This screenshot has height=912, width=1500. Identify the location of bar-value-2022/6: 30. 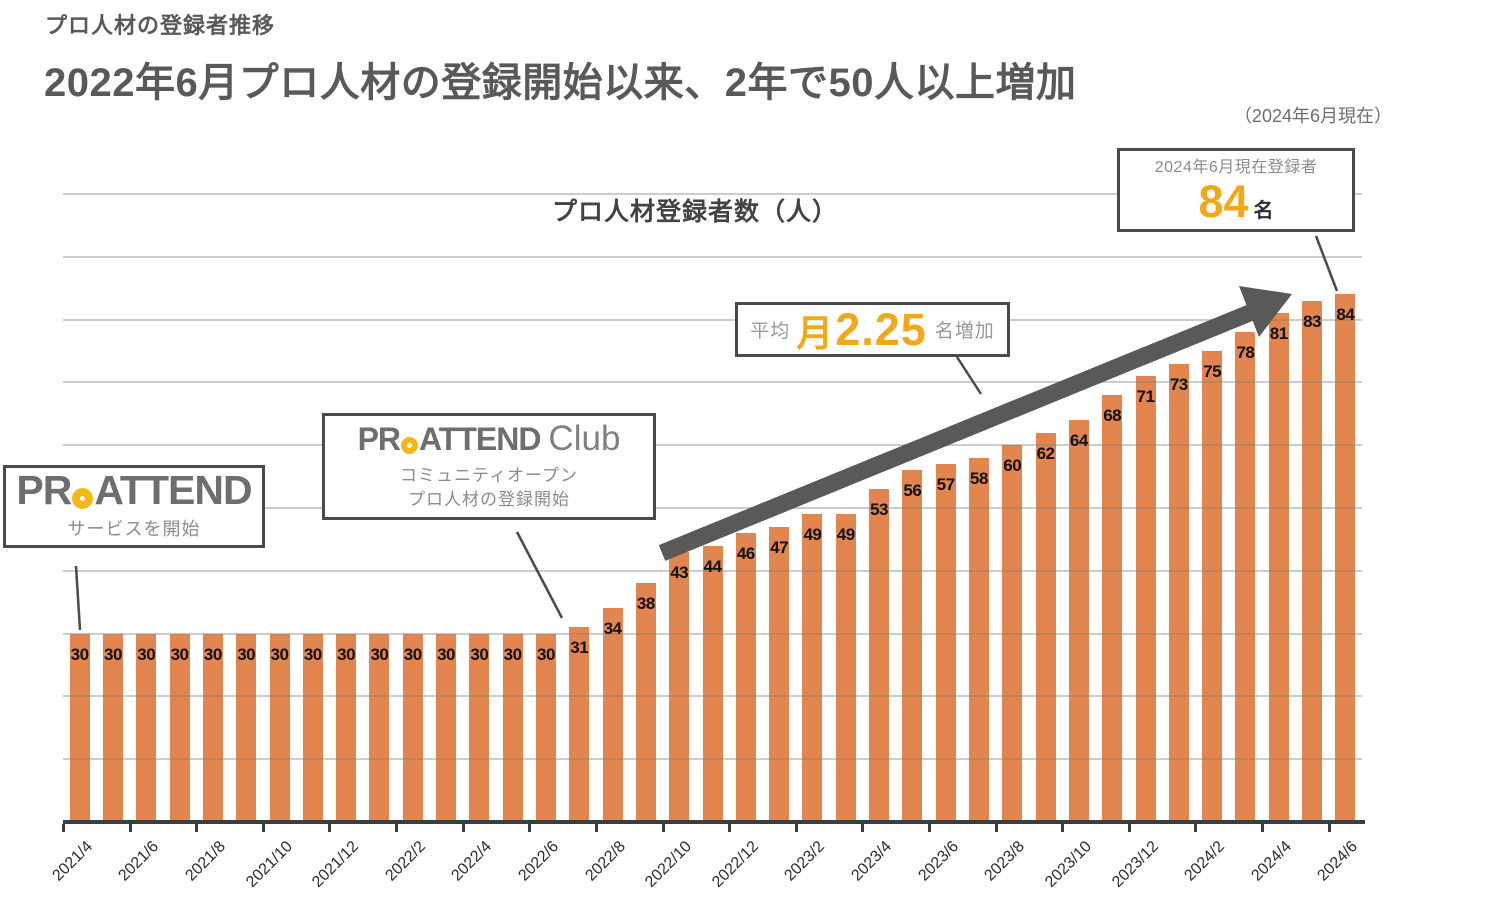
(545, 654).